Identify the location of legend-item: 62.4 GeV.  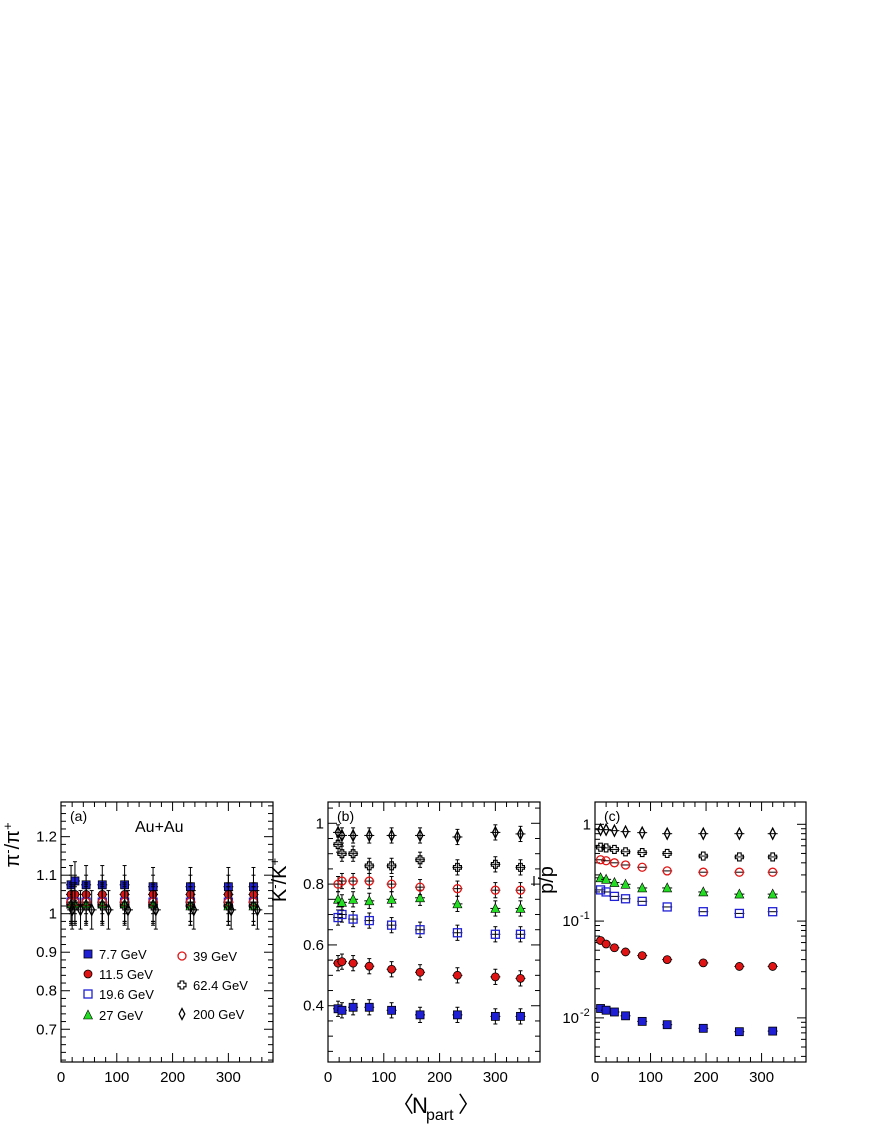
(212, 985).